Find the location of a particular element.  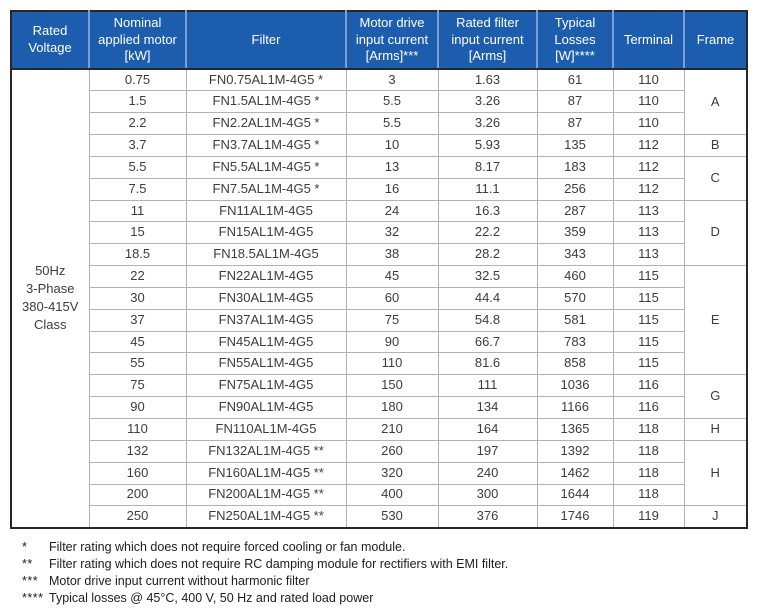

losses-cell: 1746 is located at coordinates (575, 517).